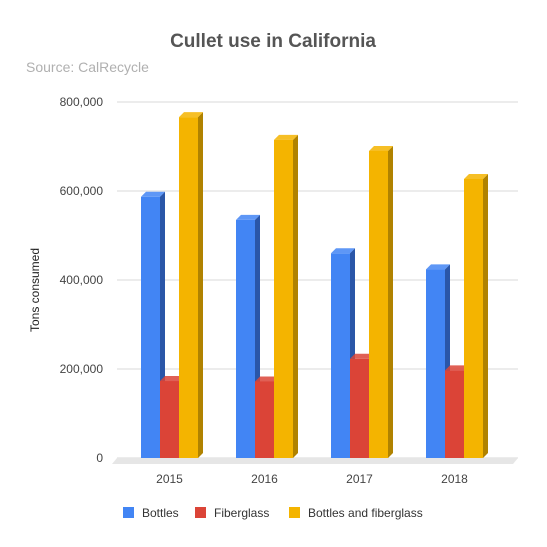 Image resolution: width=547 pixels, height=547 pixels. Describe the element at coordinates (82, 369) in the screenshot. I see `y-tick-label: 200,000` at that location.